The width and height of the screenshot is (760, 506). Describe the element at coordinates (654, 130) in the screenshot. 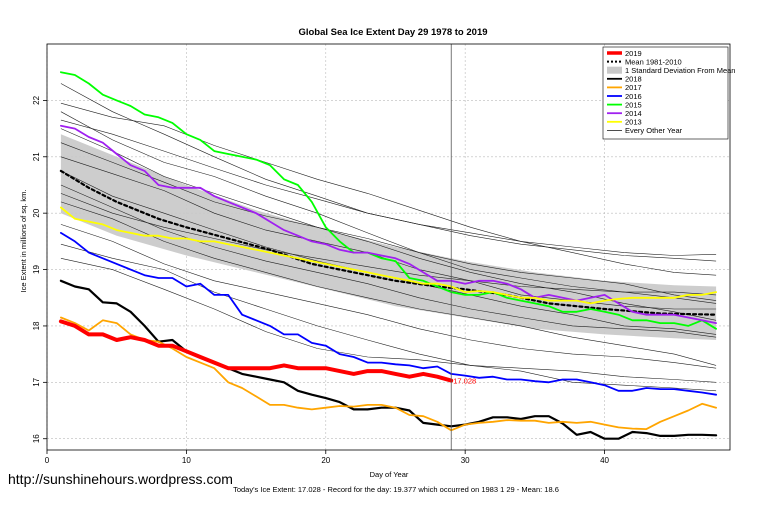

I see `legend-entry-label: Every Other Year` at that location.